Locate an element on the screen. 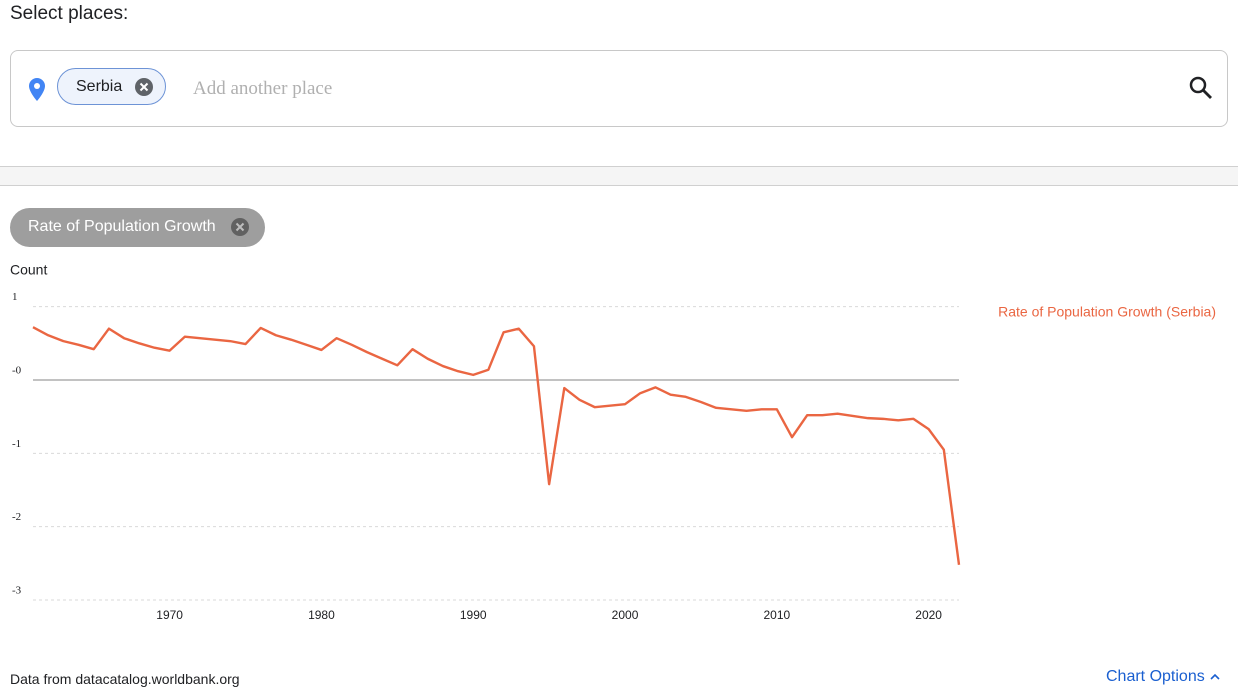 This screenshot has width=1238, height=698. section-title: Select places: is located at coordinates (69, 13).